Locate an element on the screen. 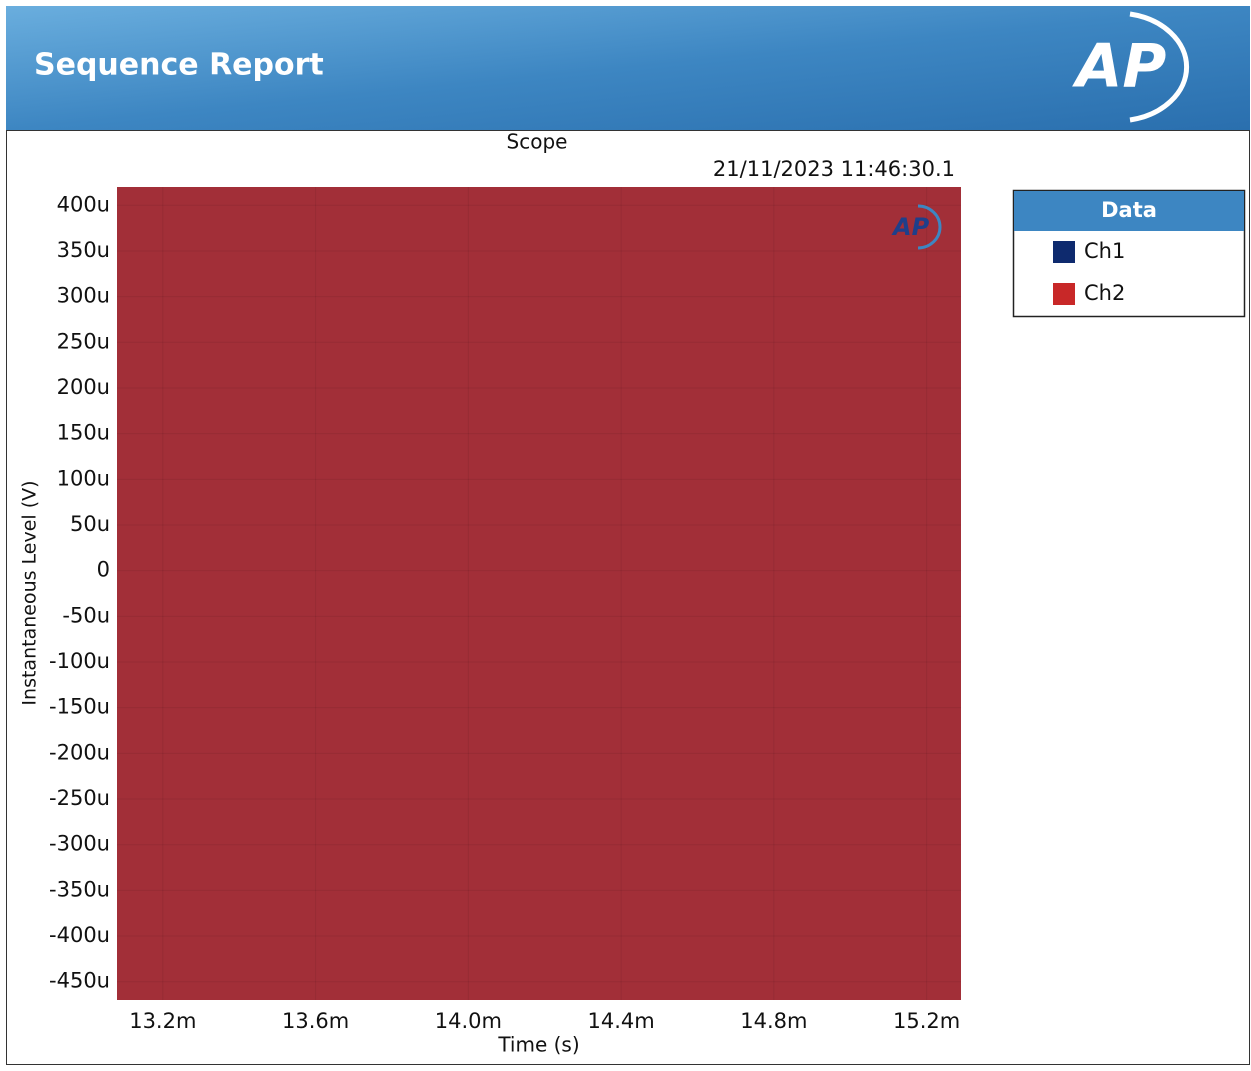  plot-logo-arc is located at coordinates (929, 227).